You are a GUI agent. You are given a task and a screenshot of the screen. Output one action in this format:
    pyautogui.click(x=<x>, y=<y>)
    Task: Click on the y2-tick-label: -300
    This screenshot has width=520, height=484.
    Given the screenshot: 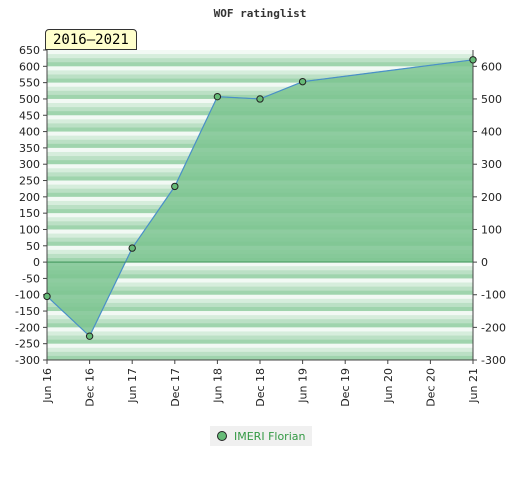 What is the action you would take?
    pyautogui.click(x=493, y=360)
    